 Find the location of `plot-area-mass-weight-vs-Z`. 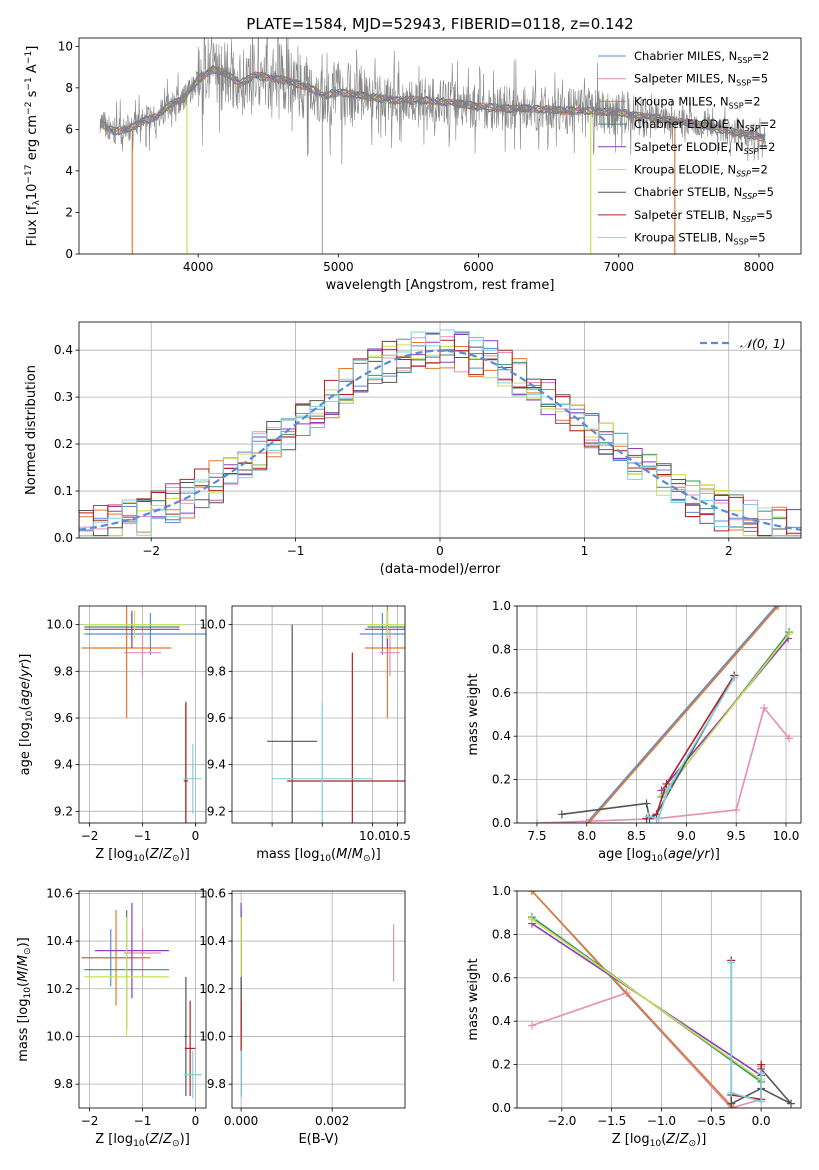

plot-area-mass-weight-vs-Z is located at coordinates (661, 999).